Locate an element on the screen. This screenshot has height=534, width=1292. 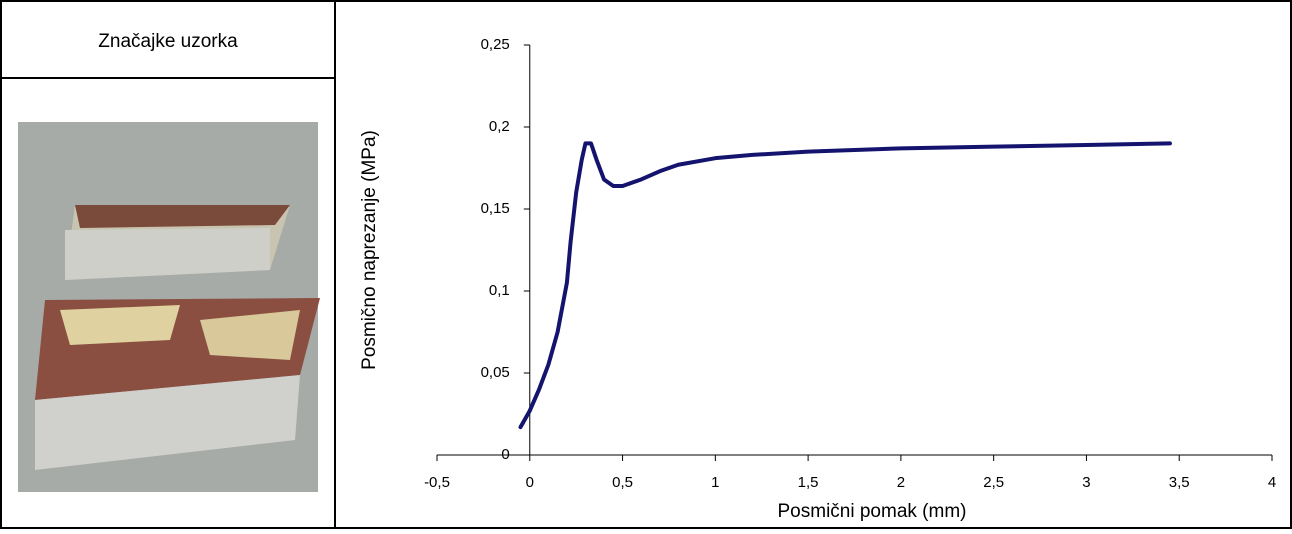
x-tick-label: 1 is located at coordinates (715, 482).